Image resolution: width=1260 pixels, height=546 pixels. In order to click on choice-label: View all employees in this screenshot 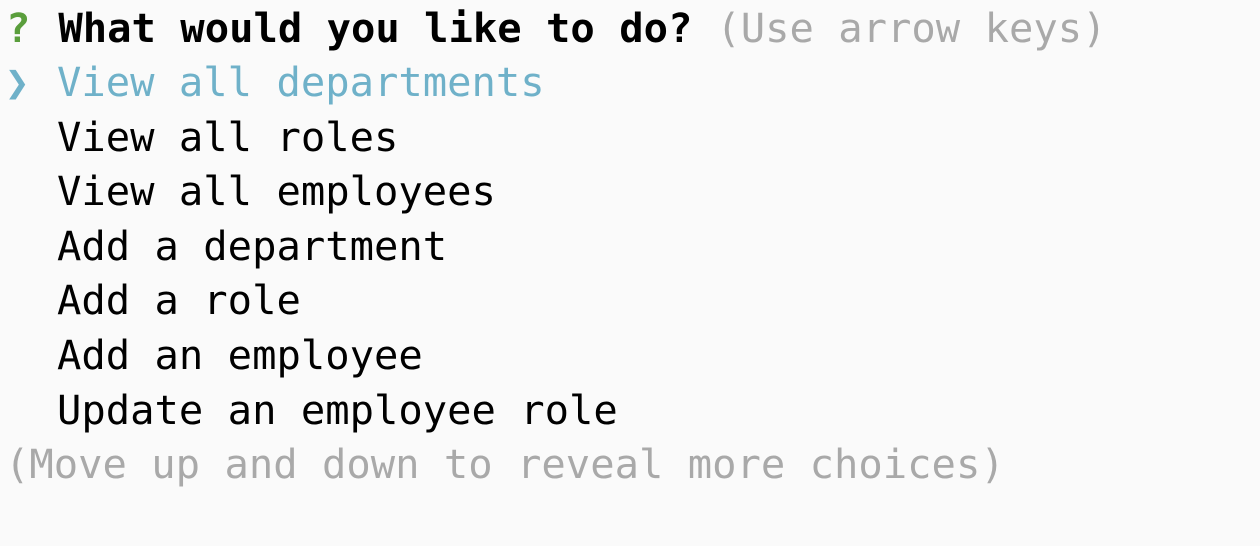, I will do `click(276, 191)`.